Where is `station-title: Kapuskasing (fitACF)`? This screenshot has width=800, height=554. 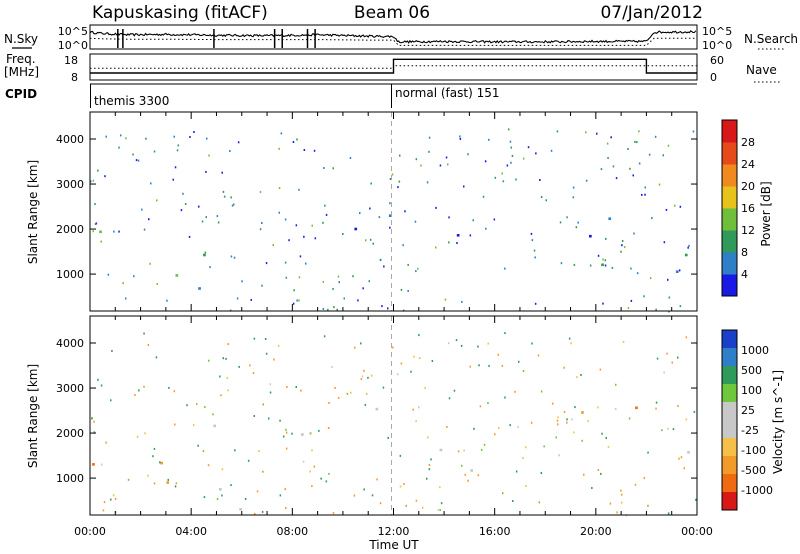
station-title: Kapuskasing (fitACF) is located at coordinates (180, 13).